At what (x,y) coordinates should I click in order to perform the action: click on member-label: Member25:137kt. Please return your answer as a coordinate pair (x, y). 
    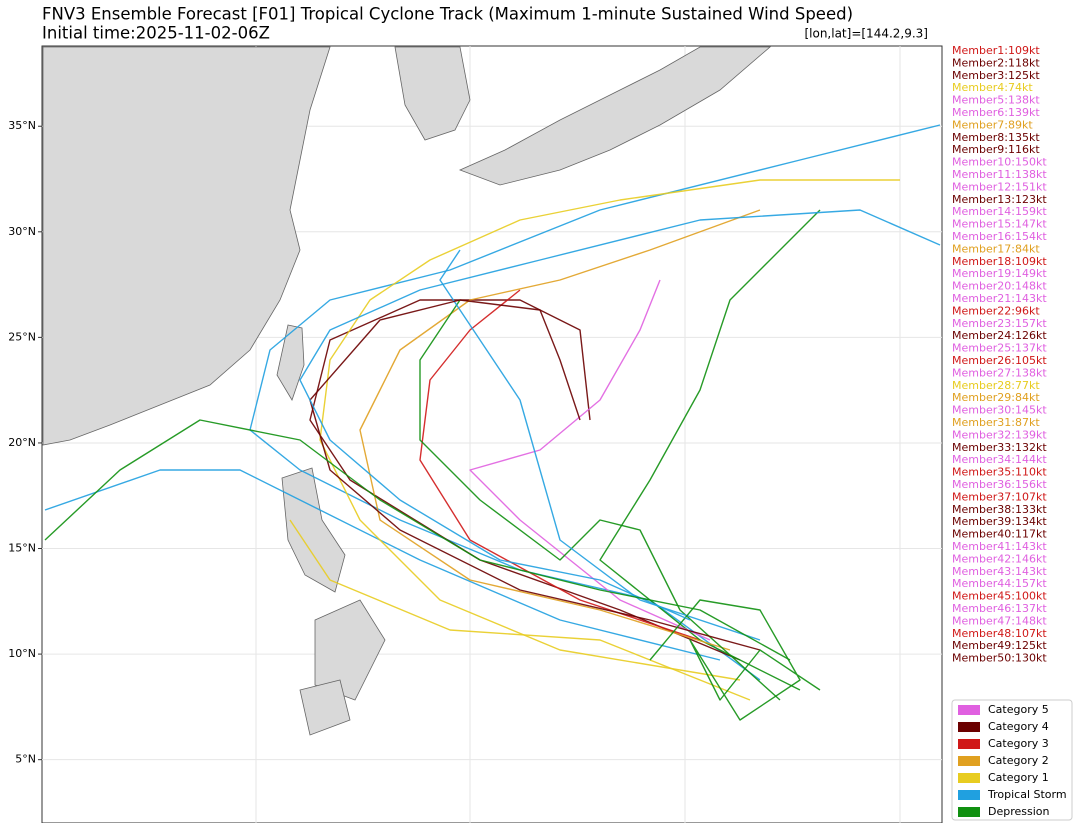
    Looking at the image, I should click on (999, 348).